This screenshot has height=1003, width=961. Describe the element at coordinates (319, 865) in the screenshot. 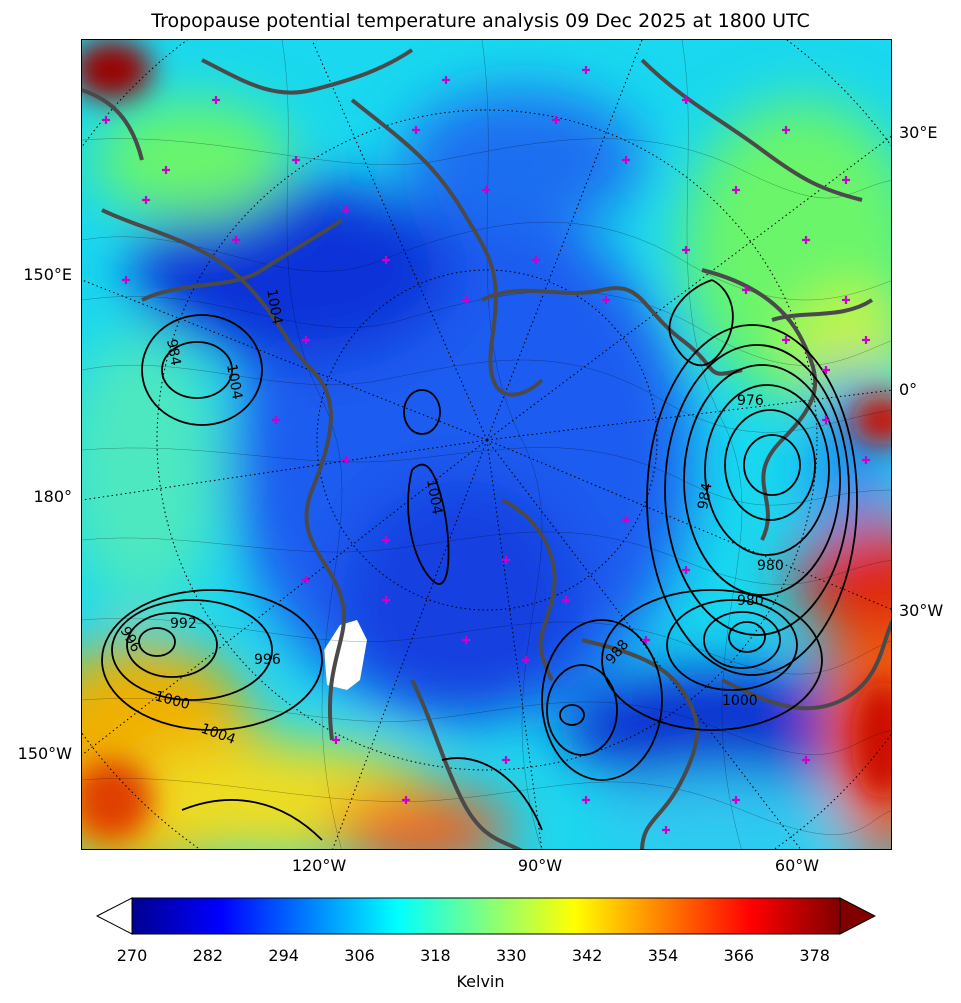

I see `lon-label: 120°W` at that location.